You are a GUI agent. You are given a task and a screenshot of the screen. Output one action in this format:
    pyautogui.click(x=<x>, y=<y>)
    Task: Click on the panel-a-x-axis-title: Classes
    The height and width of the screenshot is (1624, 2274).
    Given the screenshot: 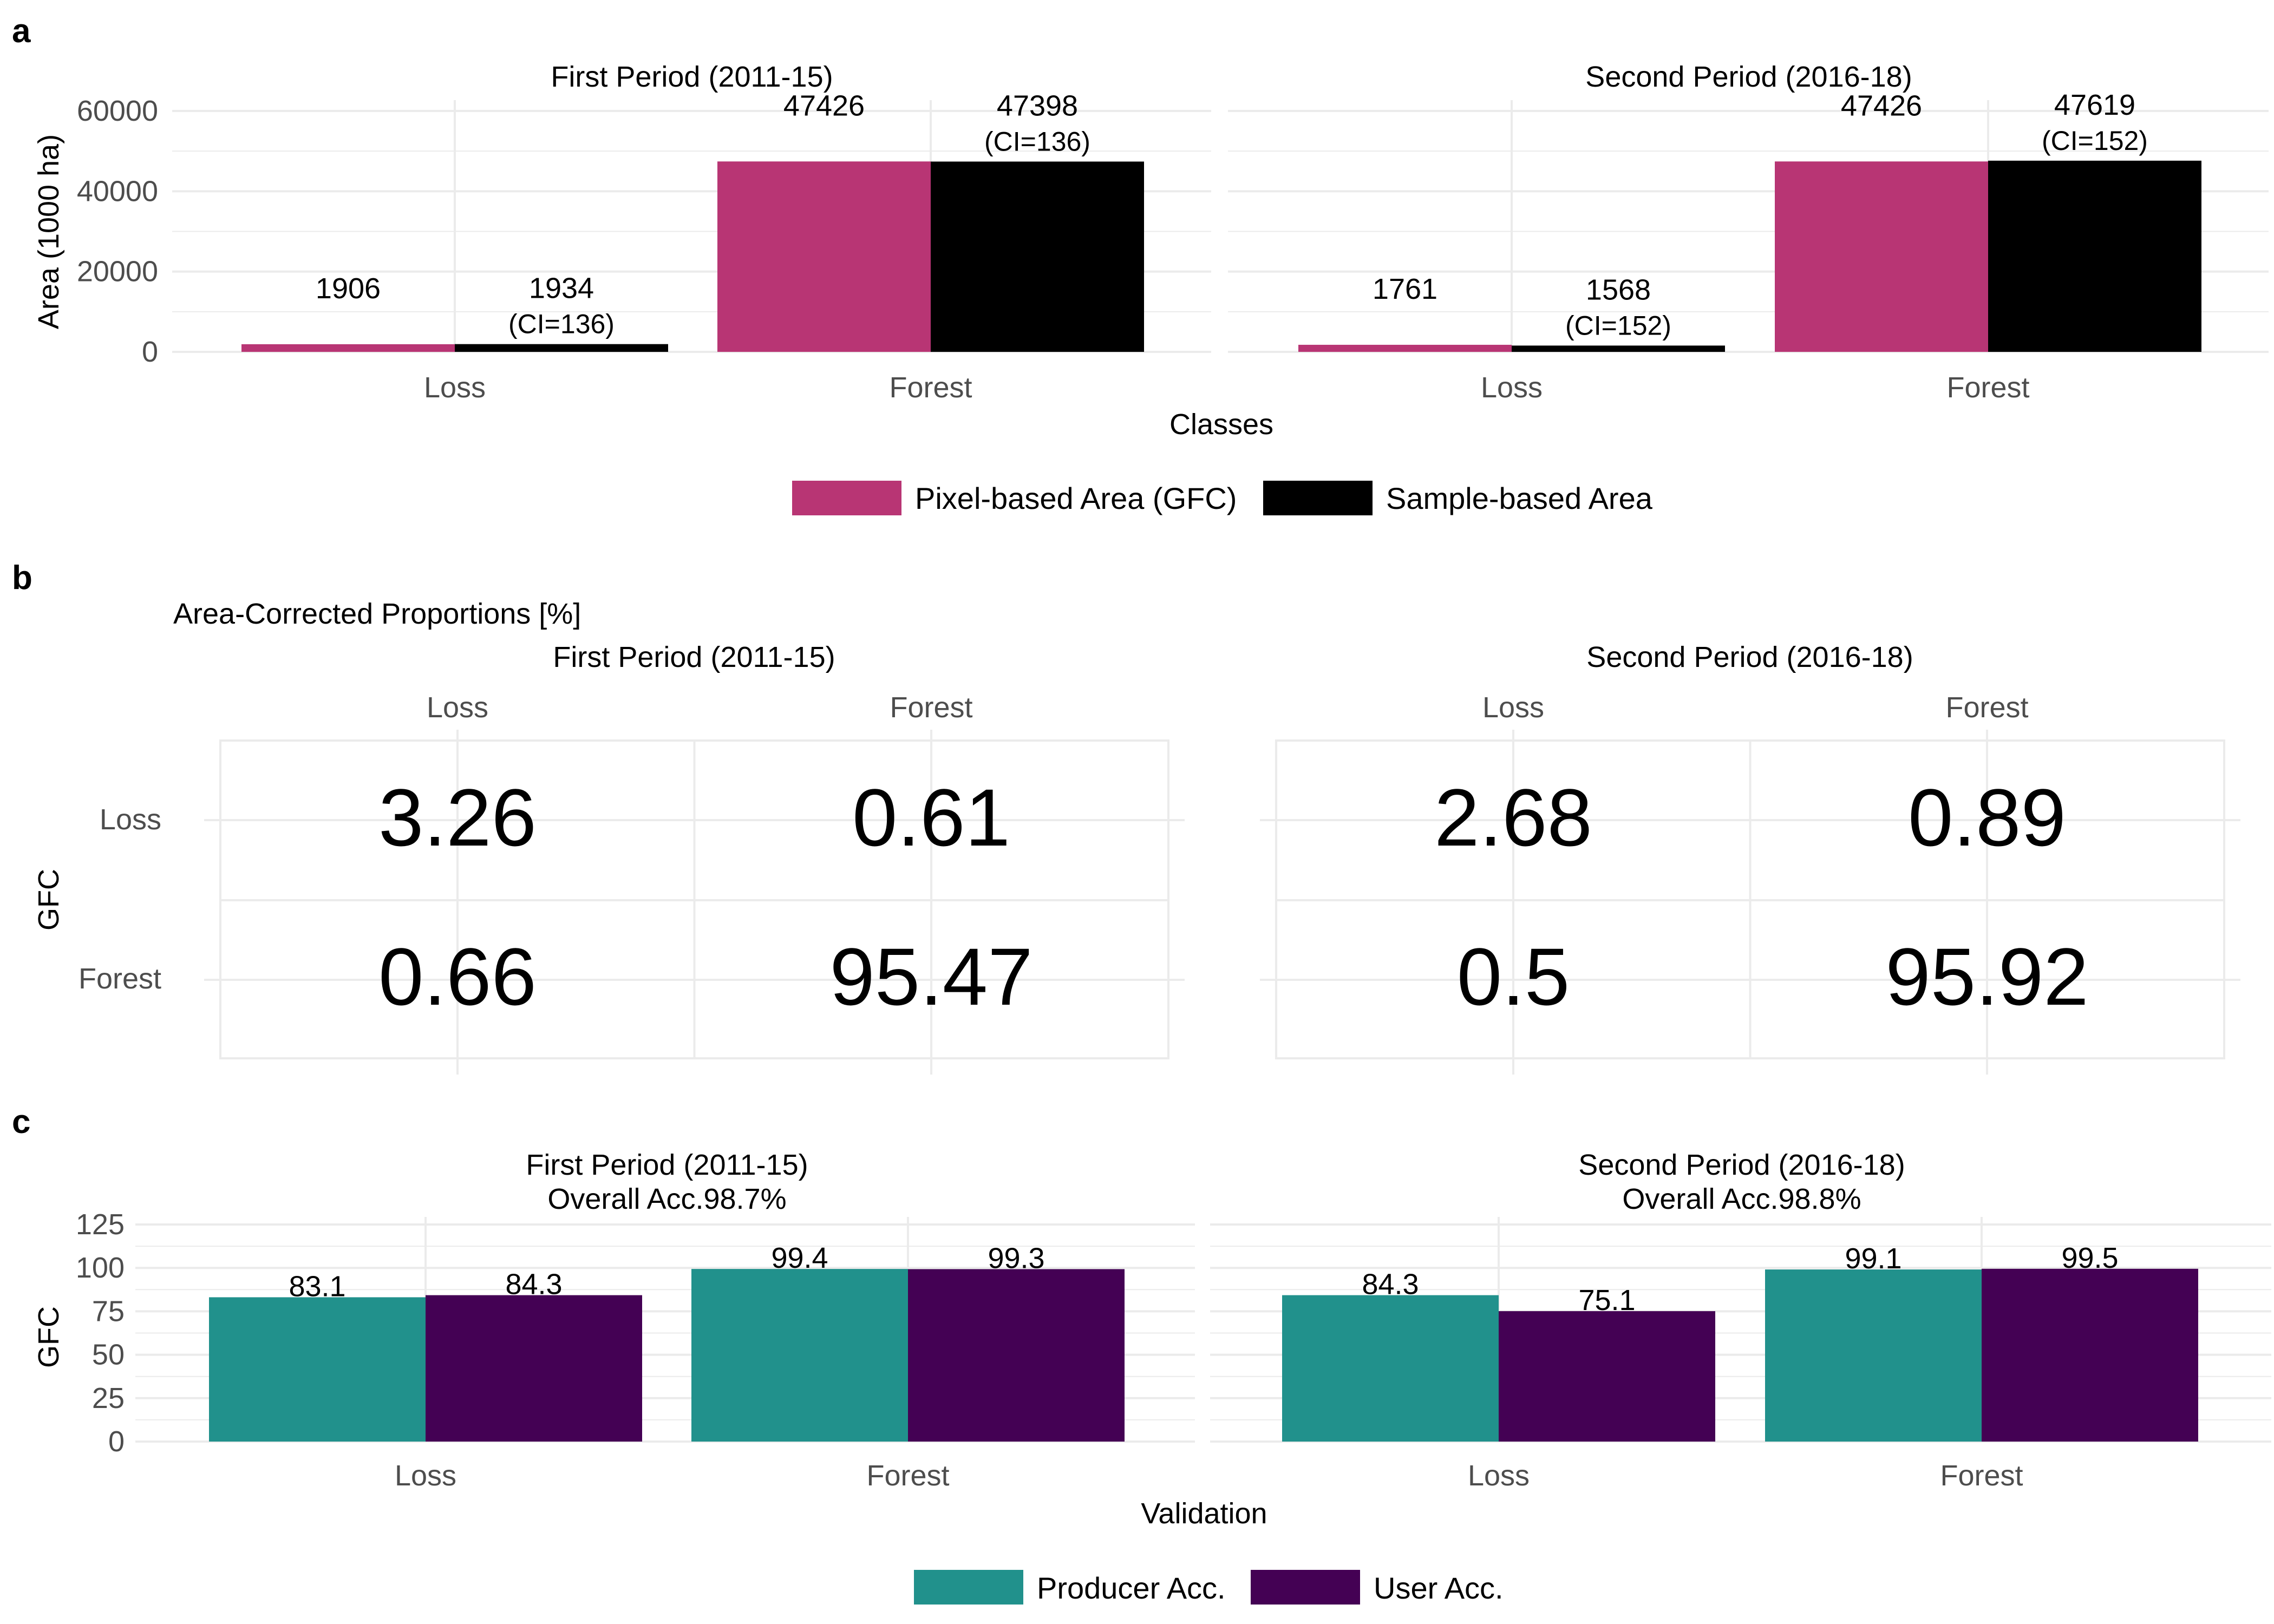 What is the action you would take?
    pyautogui.click(x=1221, y=424)
    